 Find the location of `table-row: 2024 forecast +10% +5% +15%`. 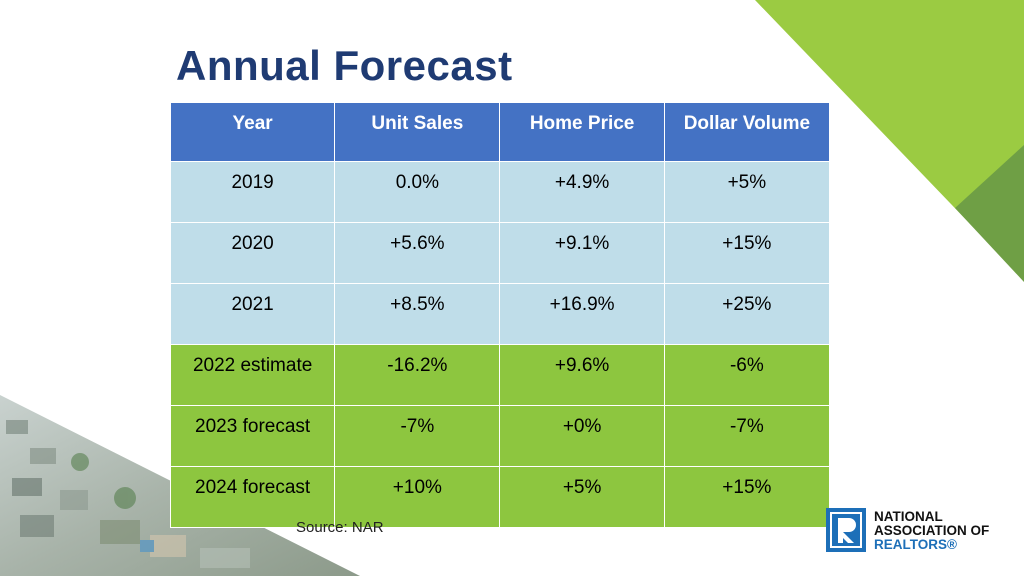

table-row: 2024 forecast +10% +5% +15% is located at coordinates (500, 497).